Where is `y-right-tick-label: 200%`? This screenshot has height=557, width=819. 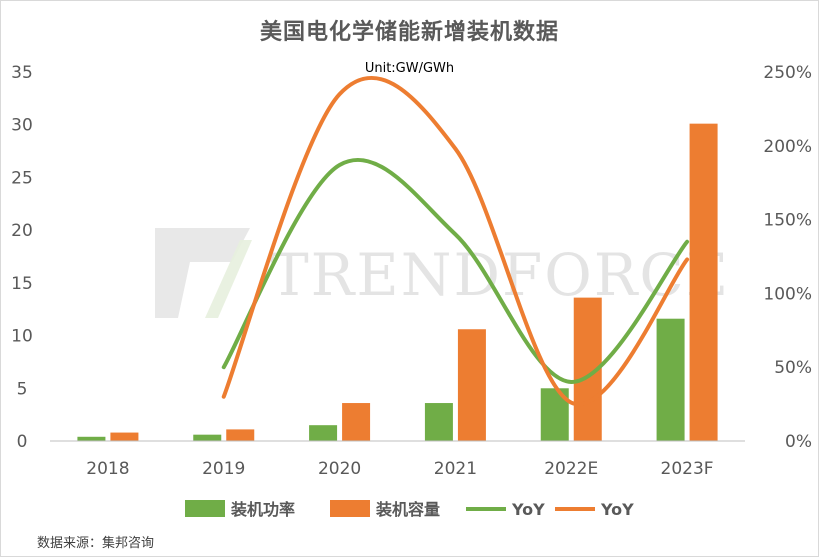 y-right-tick-label: 200% is located at coordinates (787, 147).